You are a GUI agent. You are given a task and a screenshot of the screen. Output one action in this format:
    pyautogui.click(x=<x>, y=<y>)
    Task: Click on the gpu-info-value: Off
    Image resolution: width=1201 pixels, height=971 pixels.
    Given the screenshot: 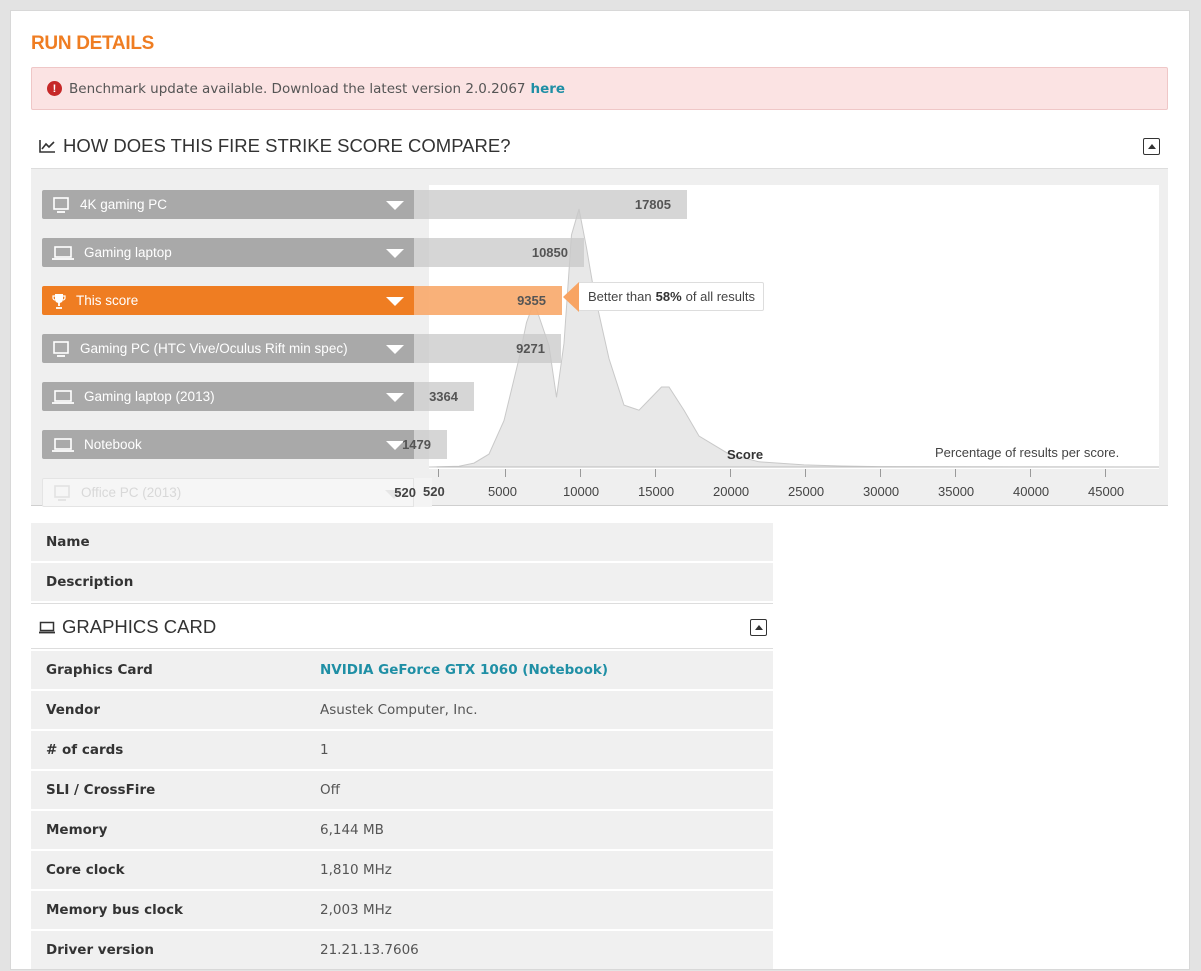 What is the action you would take?
    pyautogui.click(x=330, y=790)
    